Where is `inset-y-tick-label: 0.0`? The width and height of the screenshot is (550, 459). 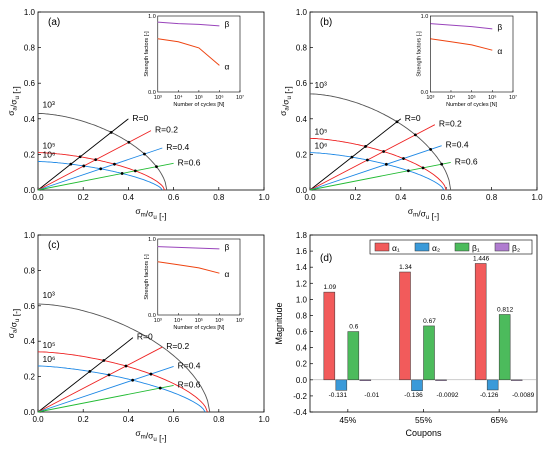 inset-y-tick-label: 0.0 is located at coordinates (152, 316).